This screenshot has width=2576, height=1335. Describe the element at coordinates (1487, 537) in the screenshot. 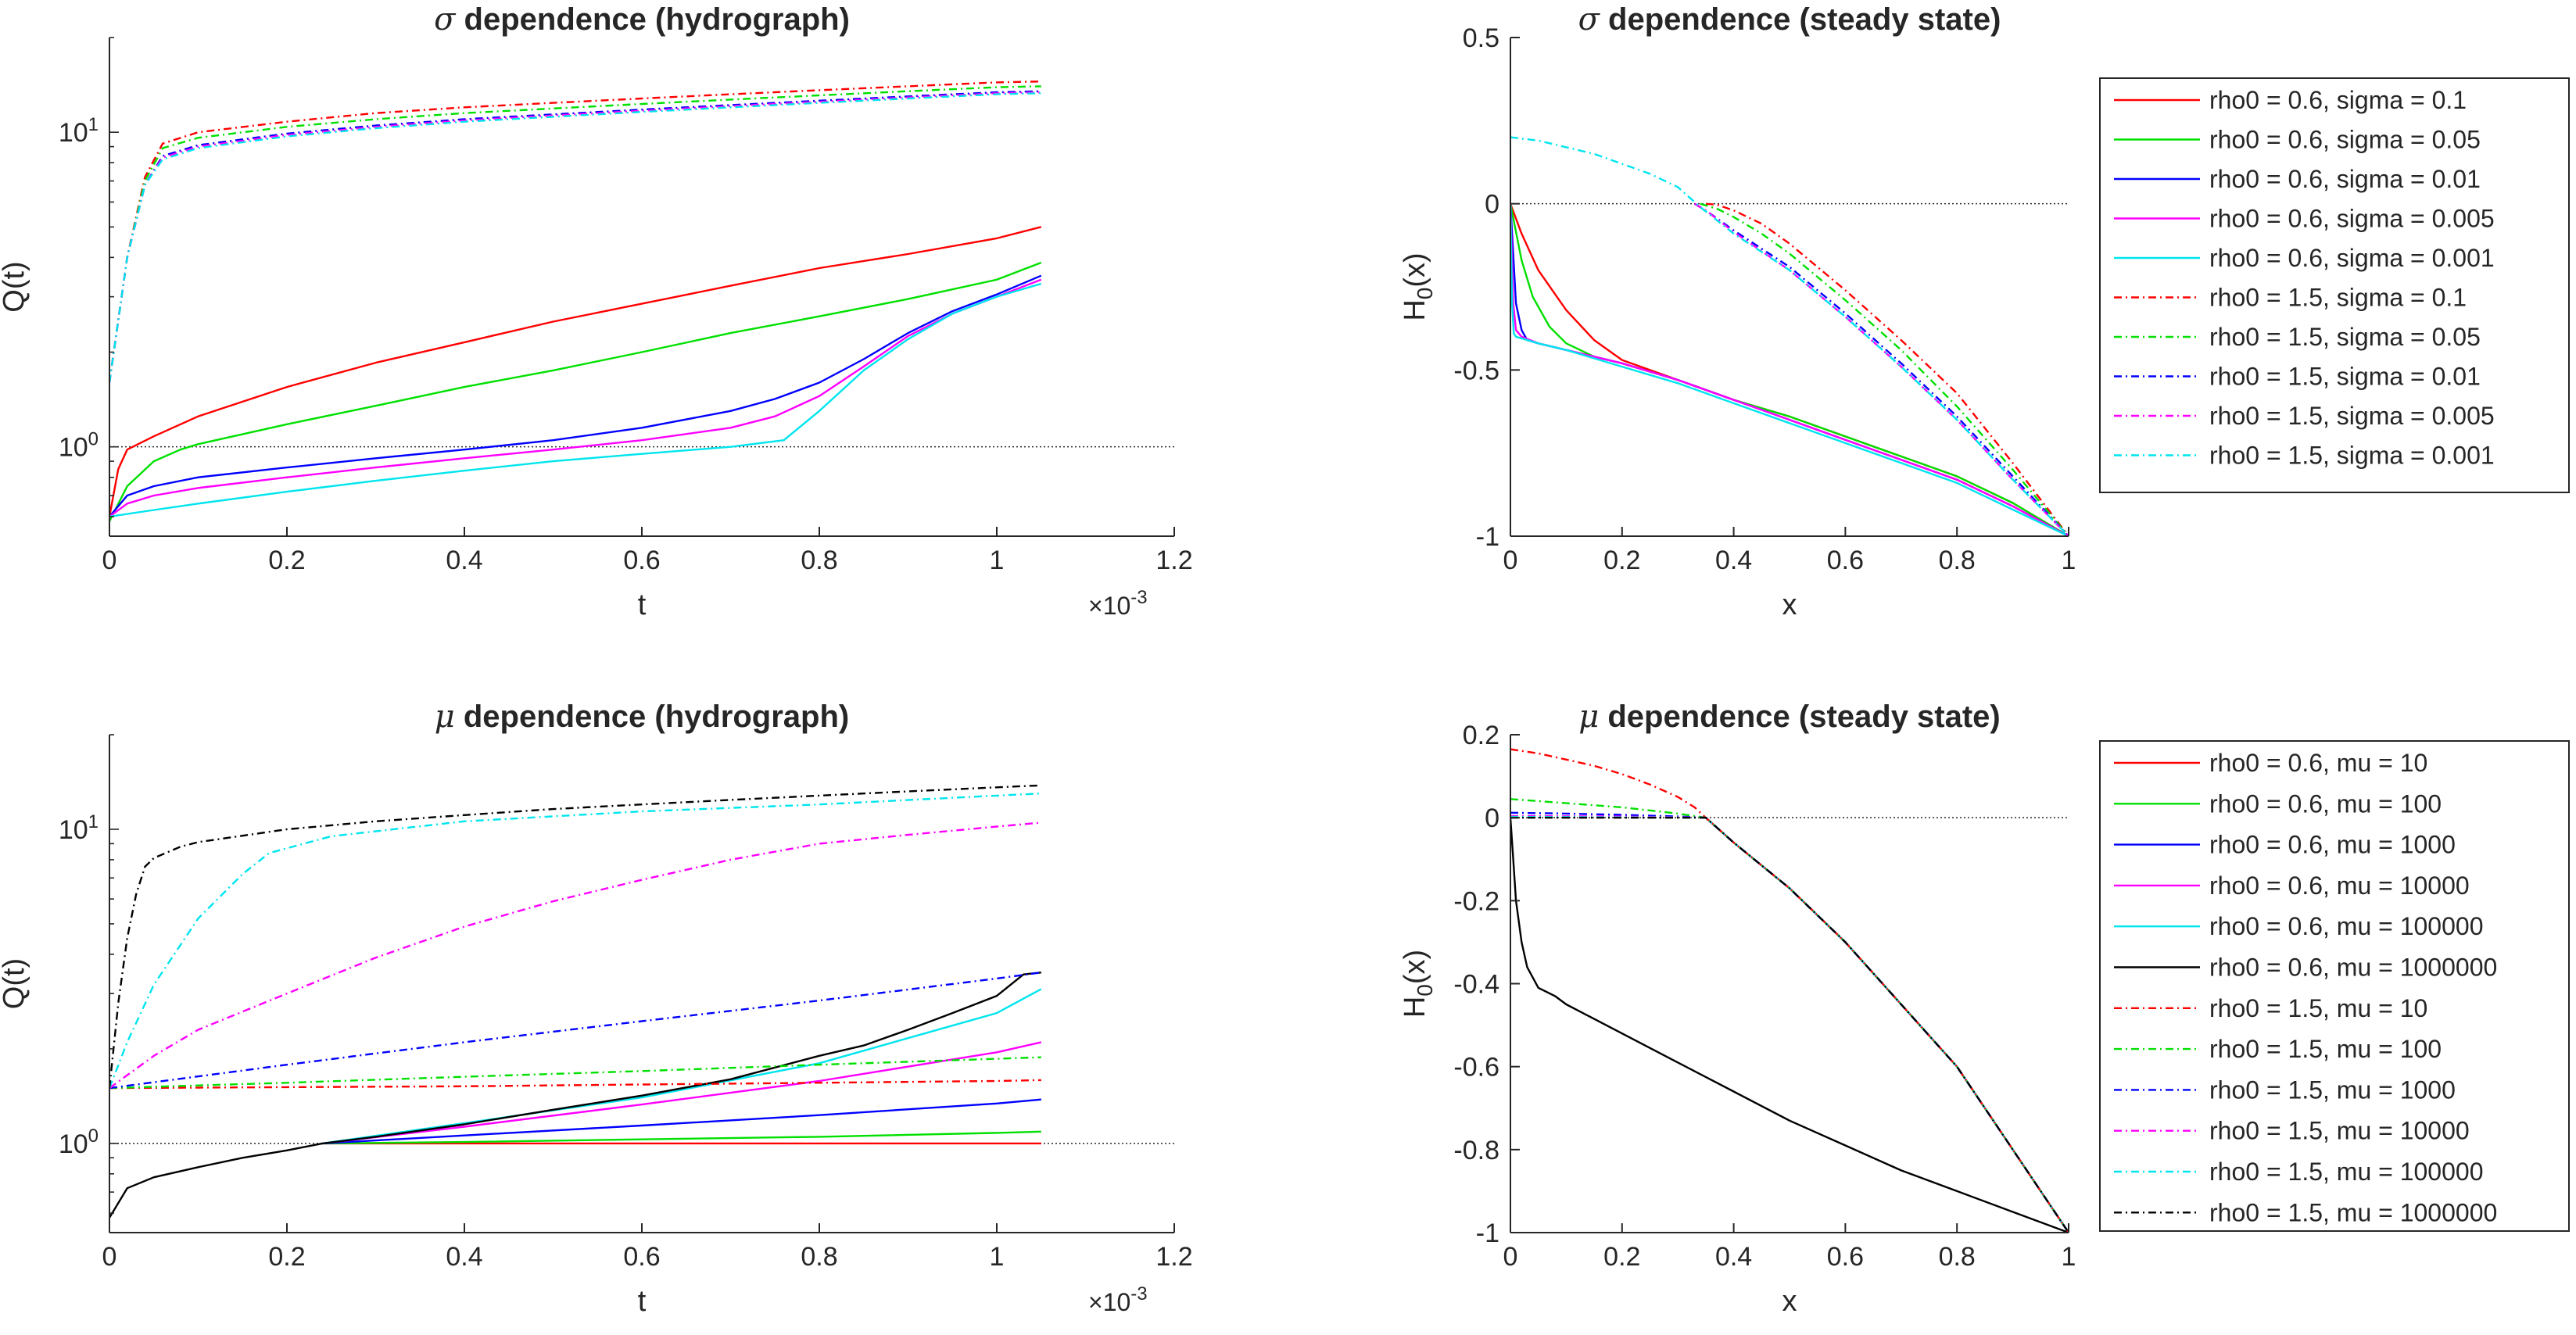

I see `y-tick-label: -1` at that location.